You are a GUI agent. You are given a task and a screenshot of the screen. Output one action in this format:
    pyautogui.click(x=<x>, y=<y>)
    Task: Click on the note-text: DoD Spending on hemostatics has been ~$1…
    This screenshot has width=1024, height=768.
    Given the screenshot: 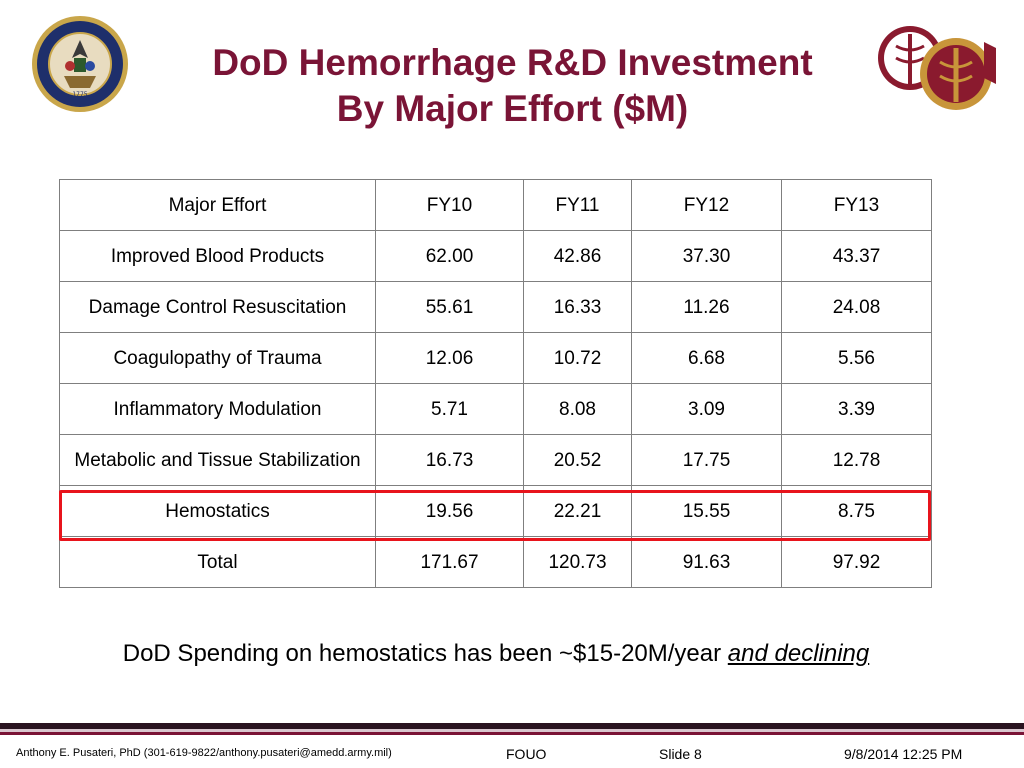 What is the action you would take?
    pyautogui.click(x=425, y=653)
    